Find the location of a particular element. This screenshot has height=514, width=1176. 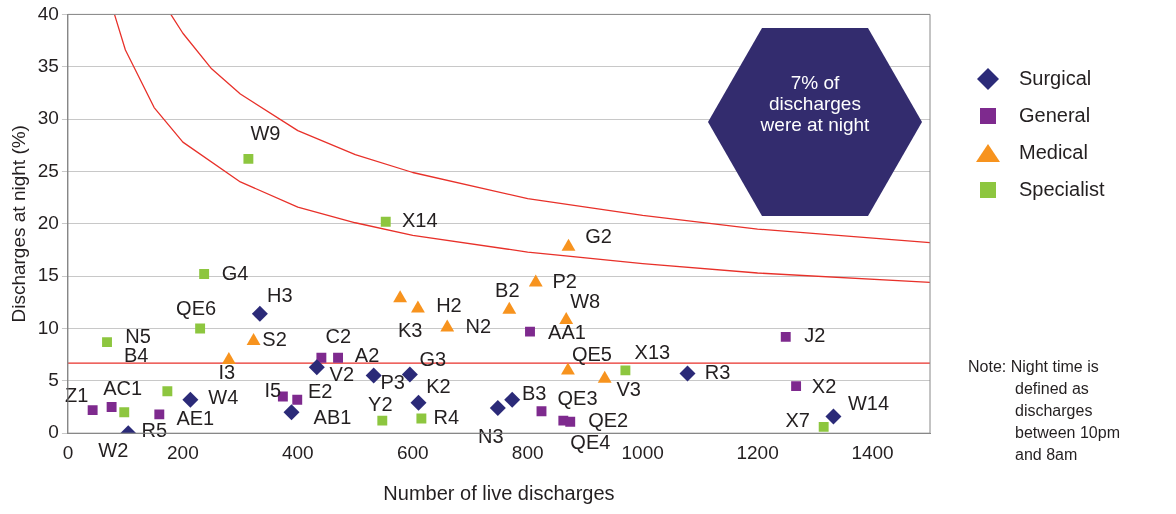

annotation: X13 is located at coordinates (652, 351).